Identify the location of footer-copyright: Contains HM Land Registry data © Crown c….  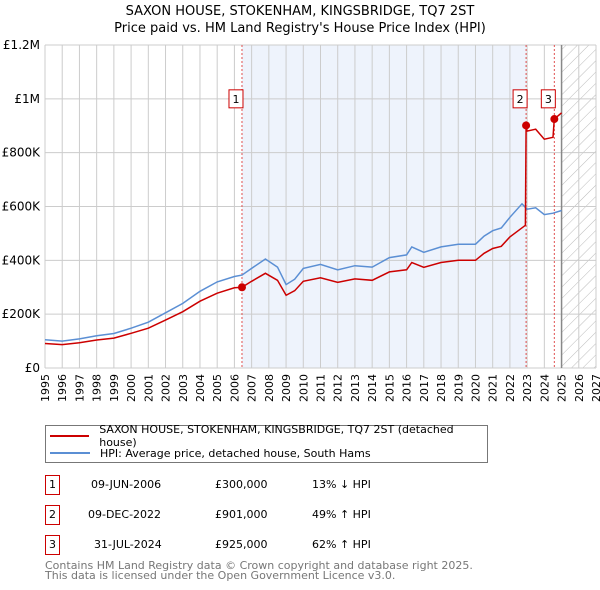
(259, 565).